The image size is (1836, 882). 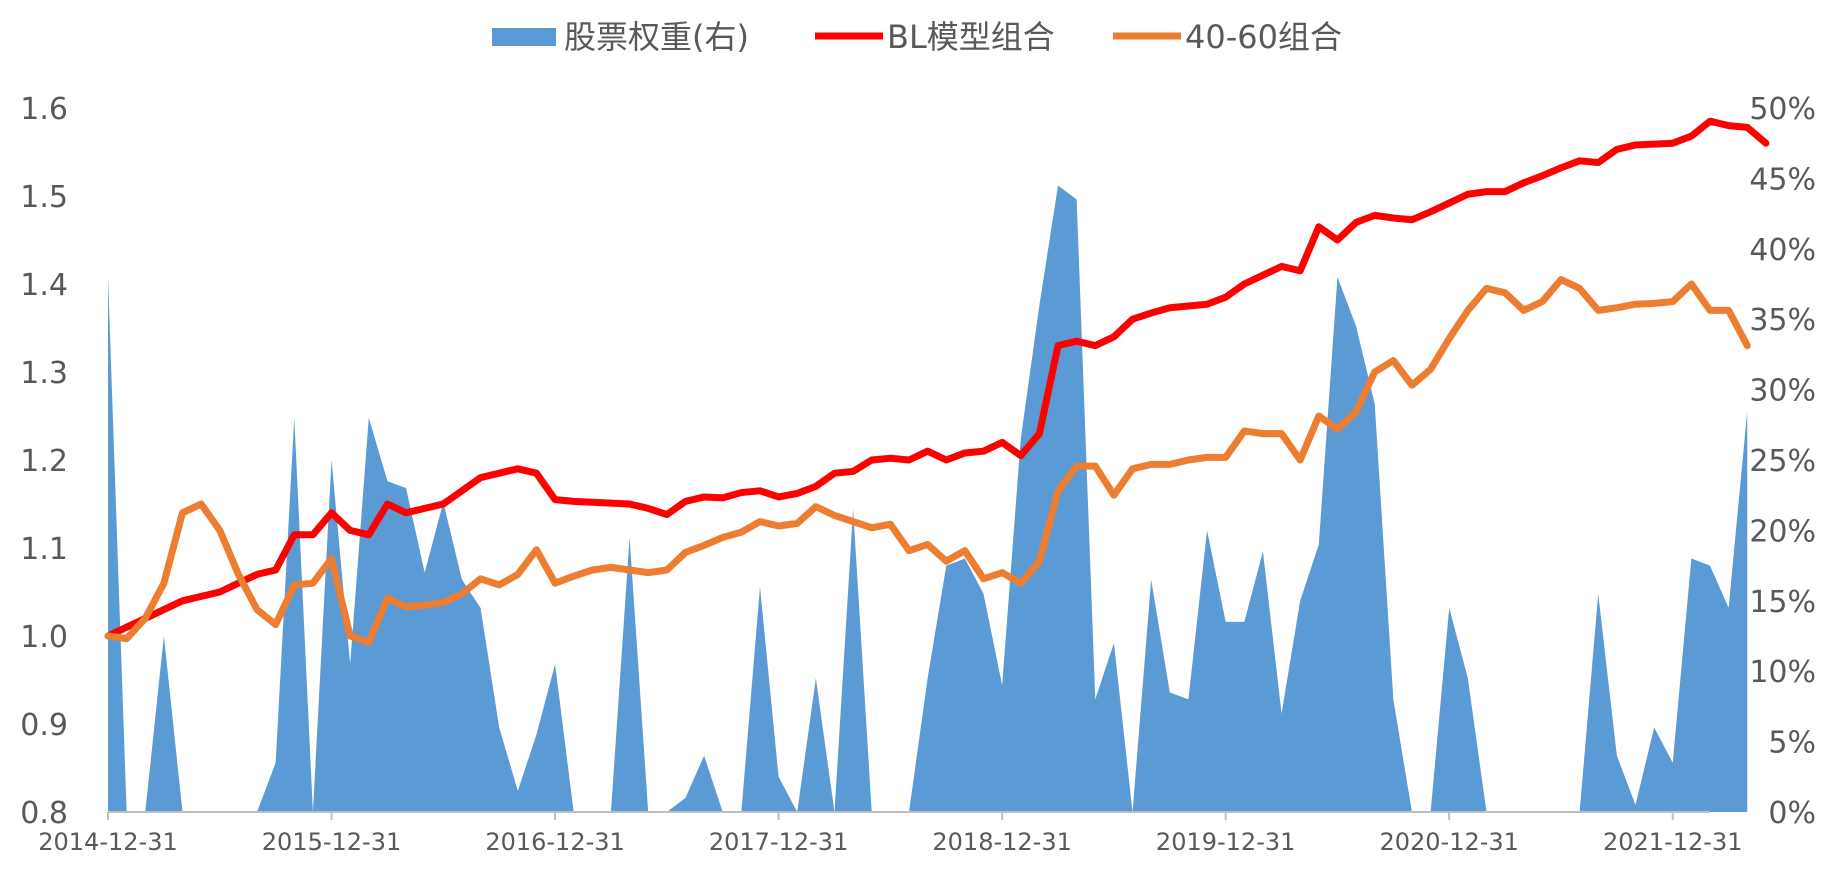 I want to click on x-tick-label: 2019-12-31, so click(x=1225, y=842).